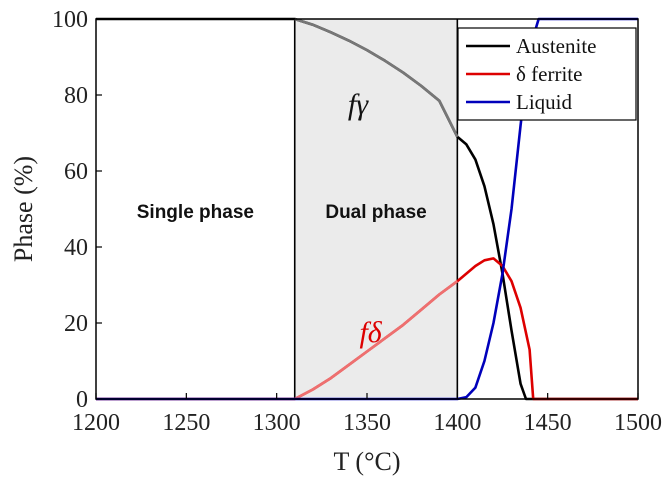  Describe the element at coordinates (457, 423) in the screenshot. I see `x-tick-label: 1400` at that location.